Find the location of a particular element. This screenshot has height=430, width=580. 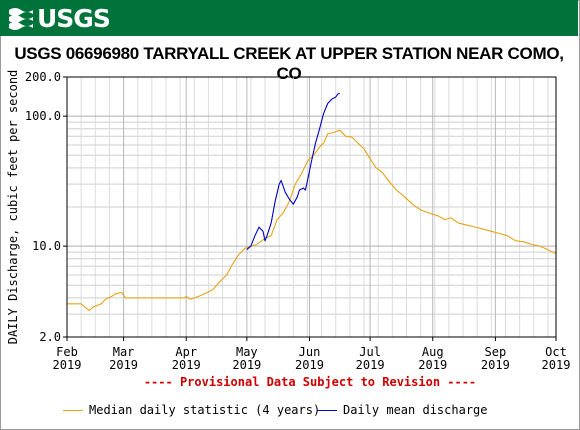

x-tick-label-month: Feb is located at coordinates (67, 352).